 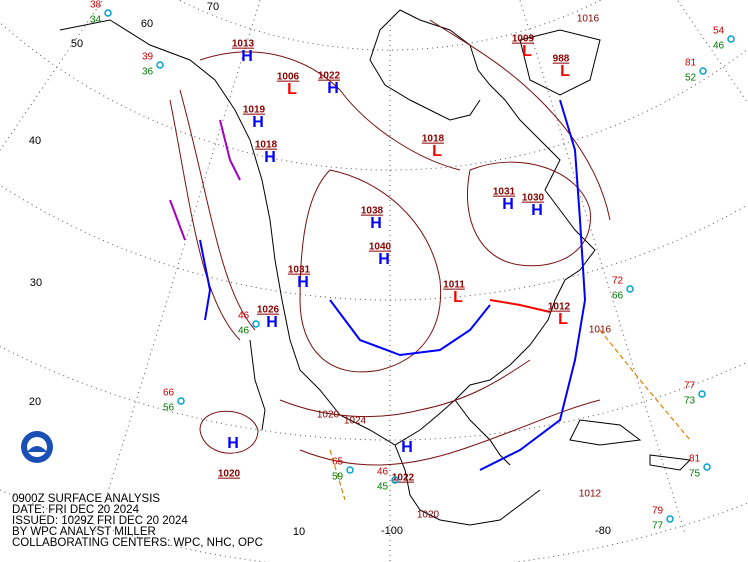 What do you see at coordinates (454, 285) in the screenshot?
I see `pressure-center-value: 1011` at bounding box center [454, 285].